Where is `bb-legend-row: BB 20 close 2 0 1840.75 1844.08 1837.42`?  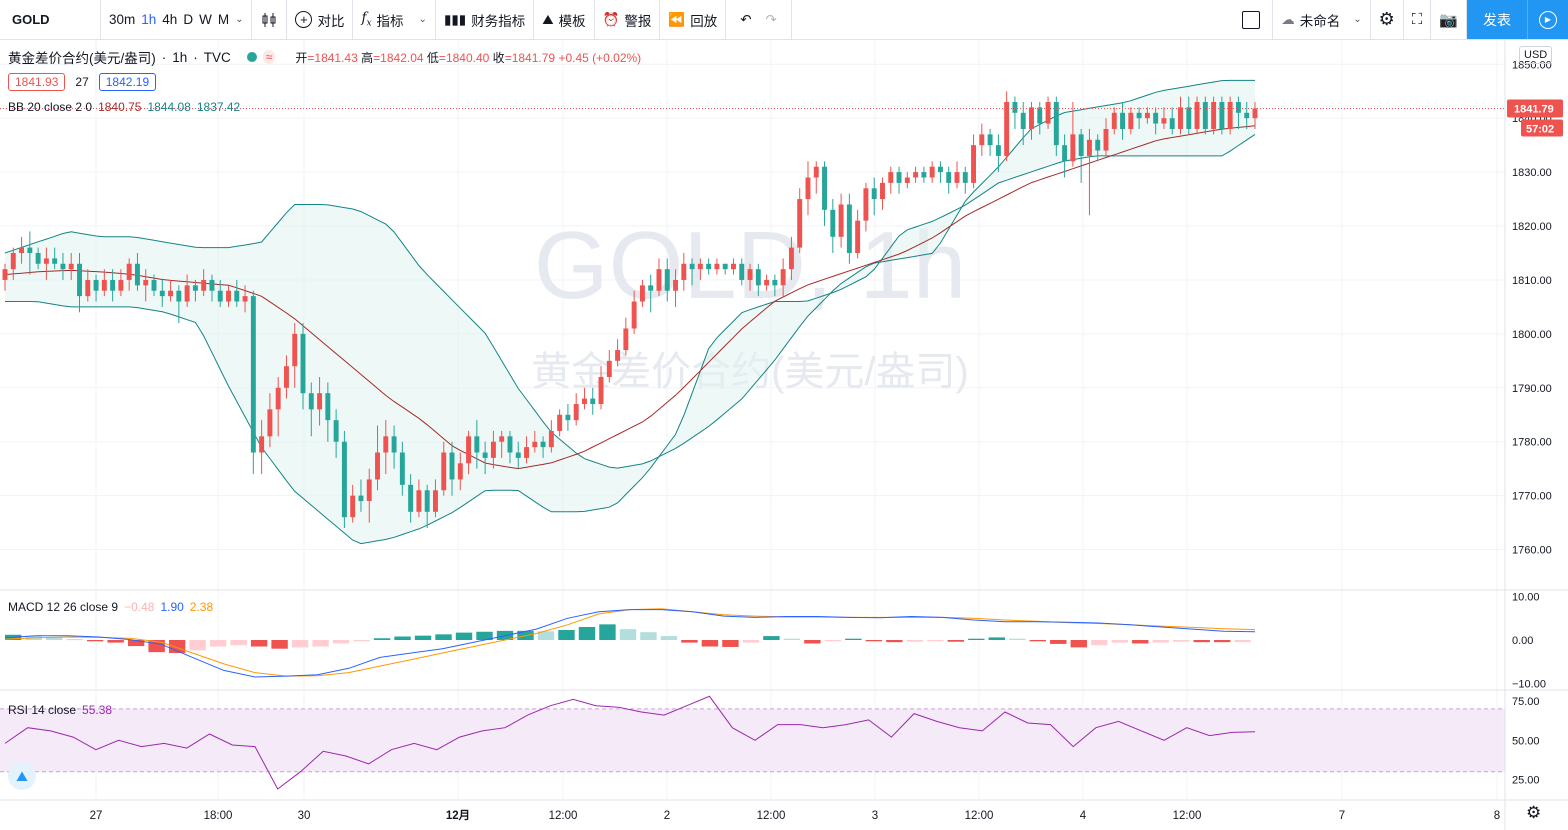
bb-legend-row: BB 20 close 2 0 1840.75 1844.08 1837.42 is located at coordinates (324, 107).